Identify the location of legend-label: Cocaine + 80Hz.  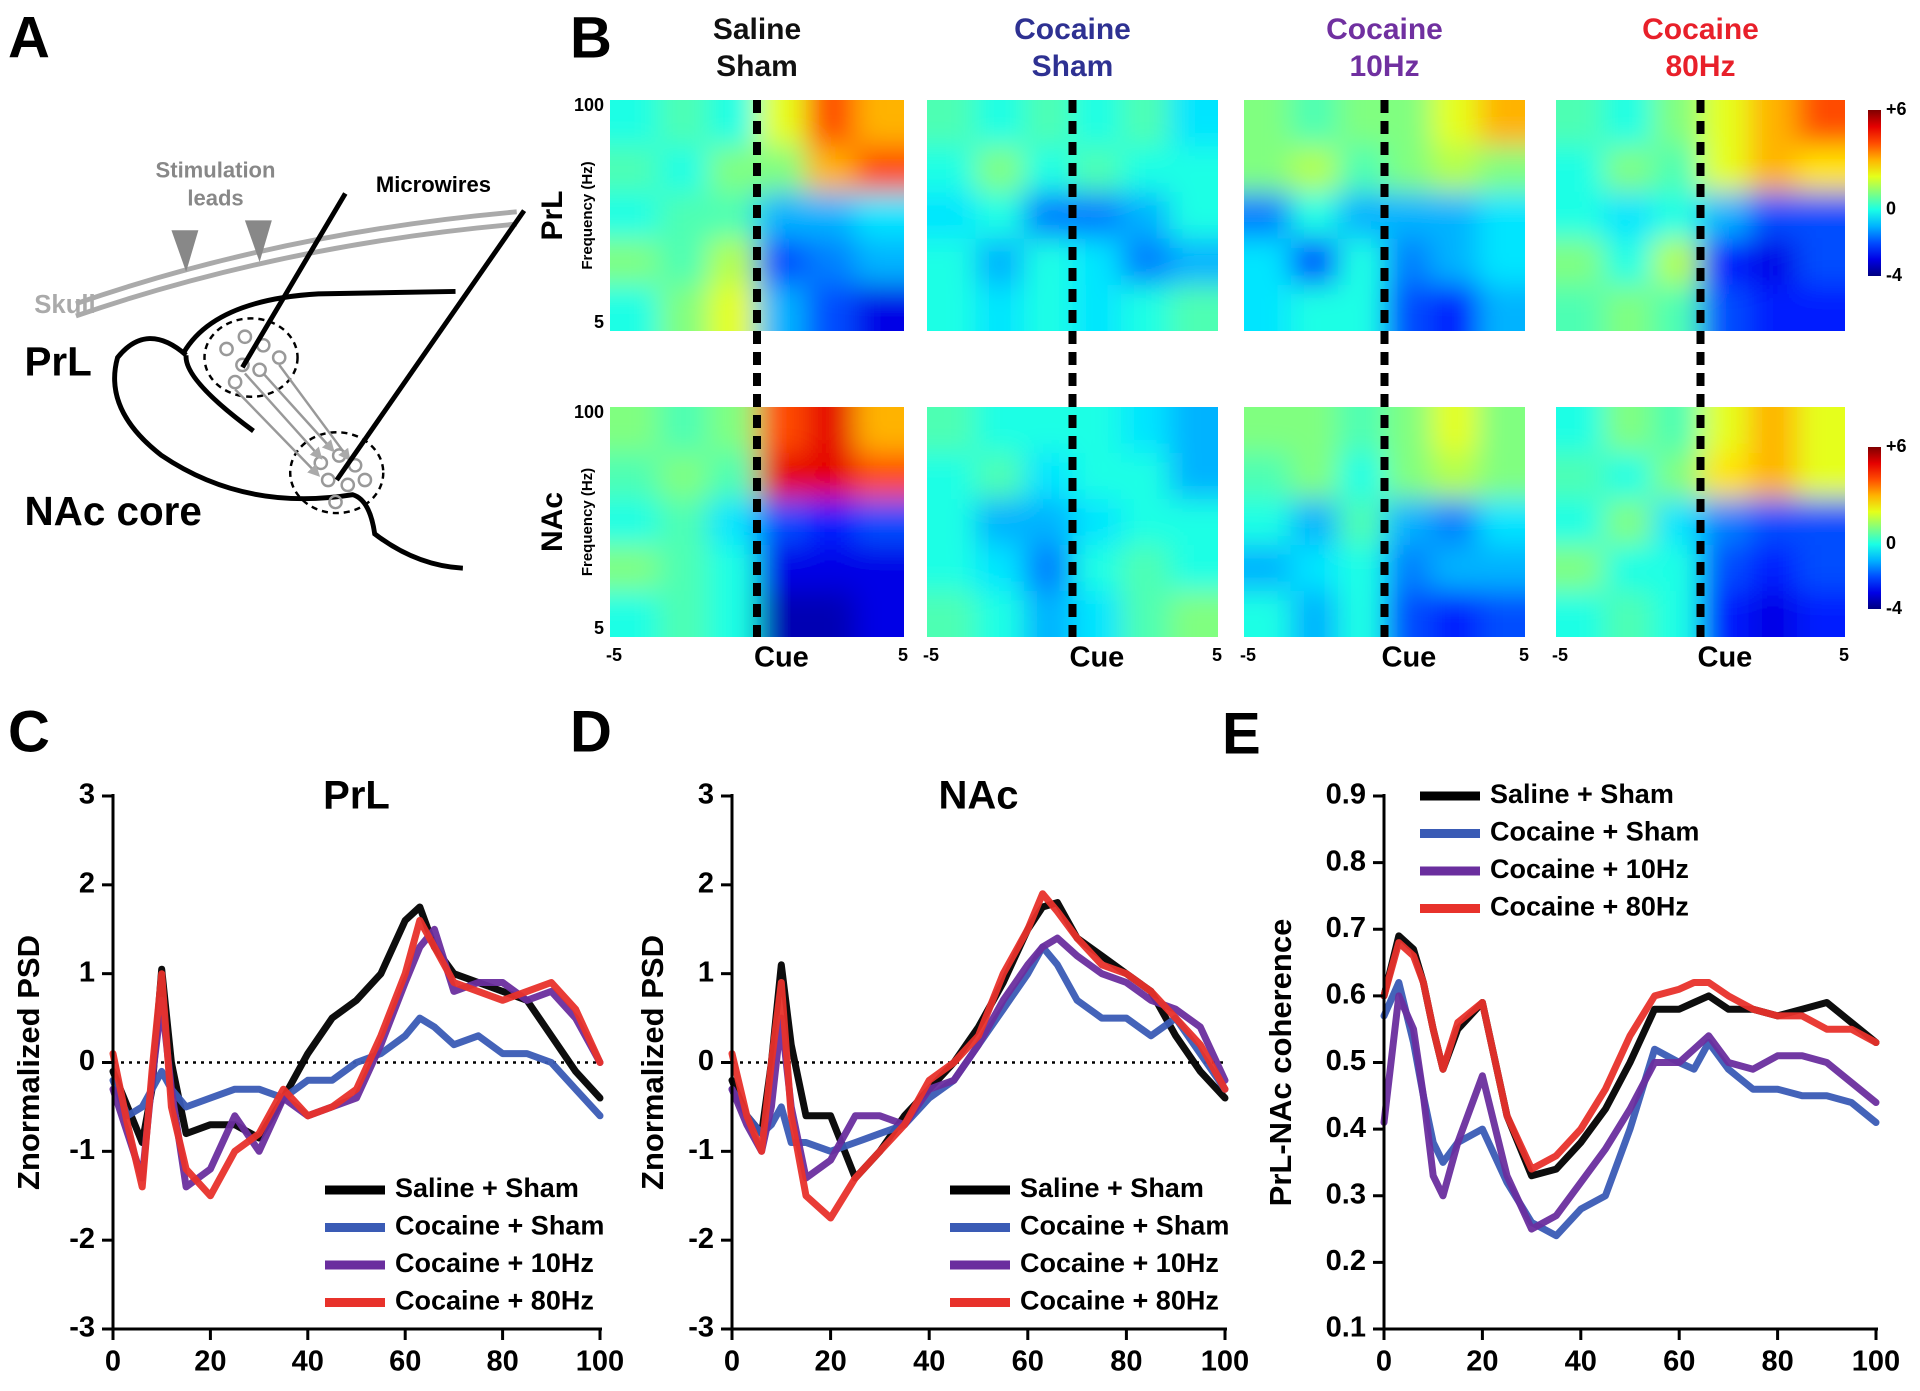
(1589, 907).